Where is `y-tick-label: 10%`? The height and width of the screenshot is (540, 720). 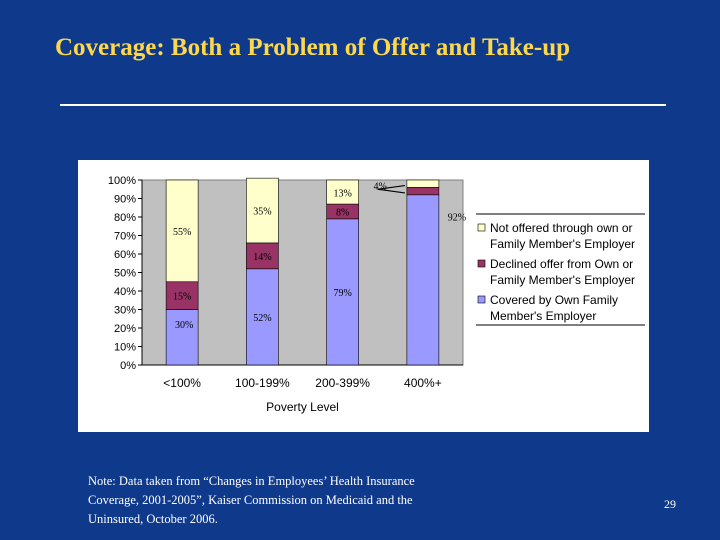 y-tick-label: 10% is located at coordinates (125, 348).